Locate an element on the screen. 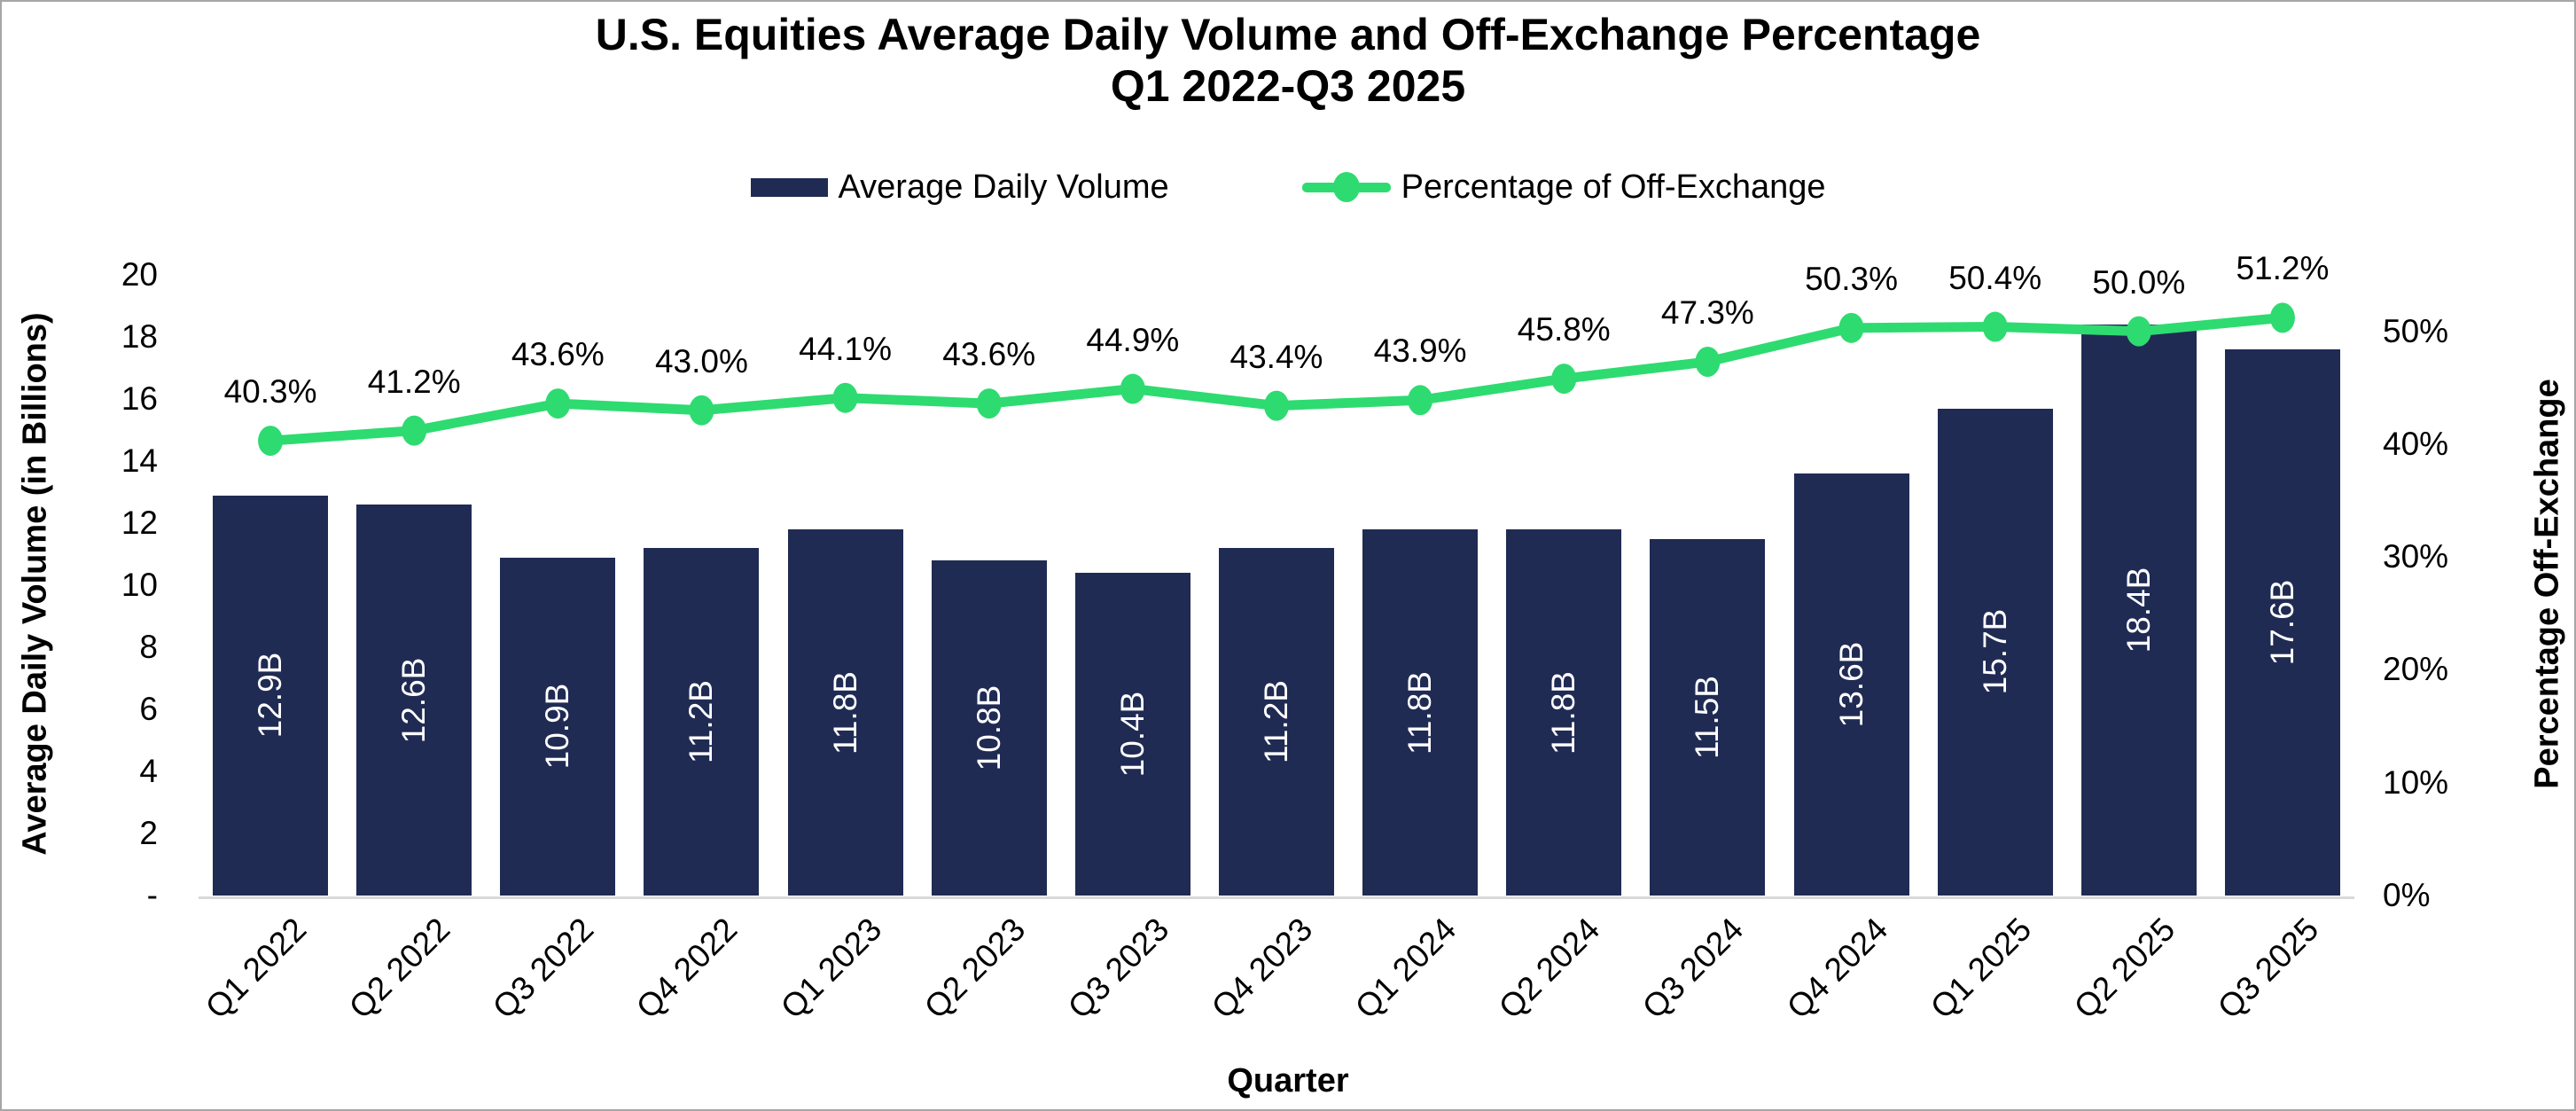 The width and height of the screenshot is (2576, 1111). y-tick-label-left: 12 is located at coordinates (139, 523).